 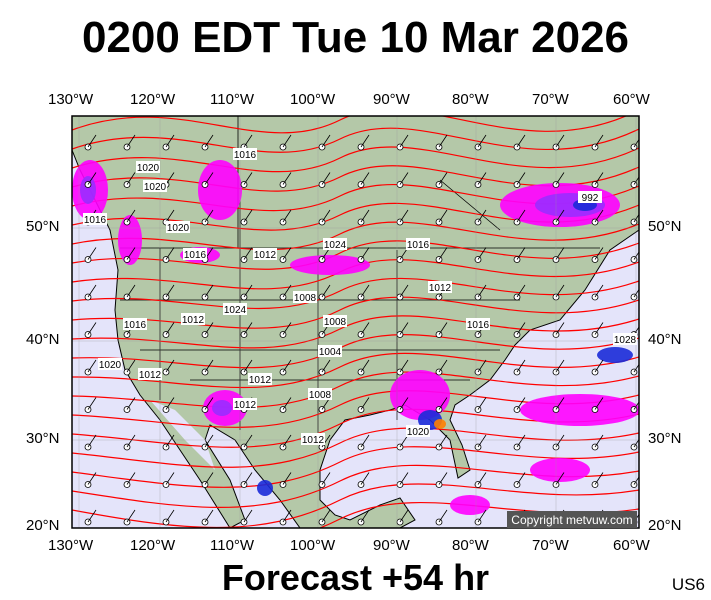 What do you see at coordinates (330, 352) in the screenshot?
I see `isobar-label-text: 1004` at bounding box center [330, 352].